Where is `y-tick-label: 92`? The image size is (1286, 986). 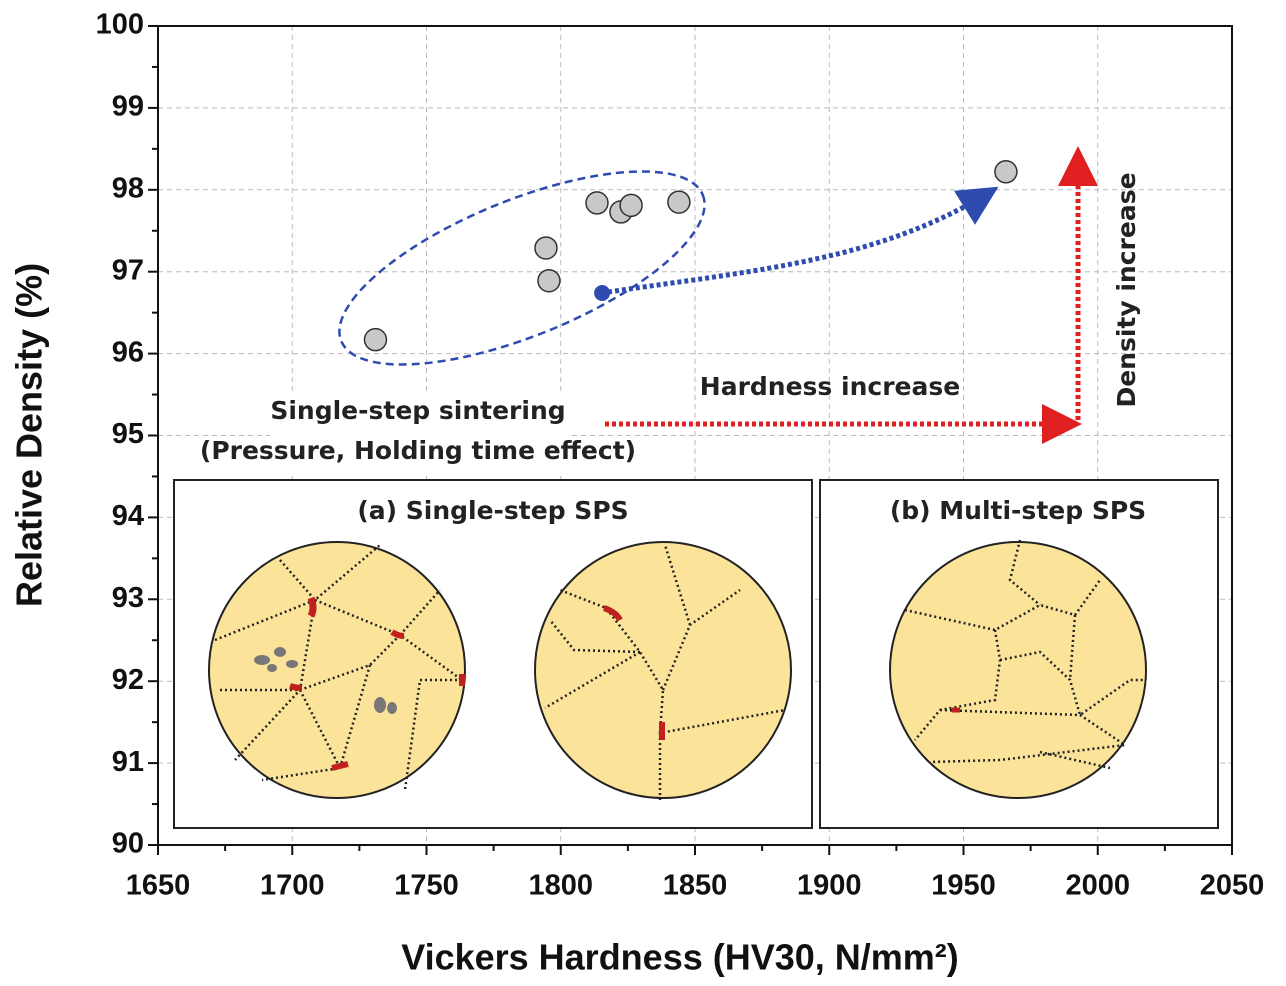
y-tick-label: 92 is located at coordinates (128, 680).